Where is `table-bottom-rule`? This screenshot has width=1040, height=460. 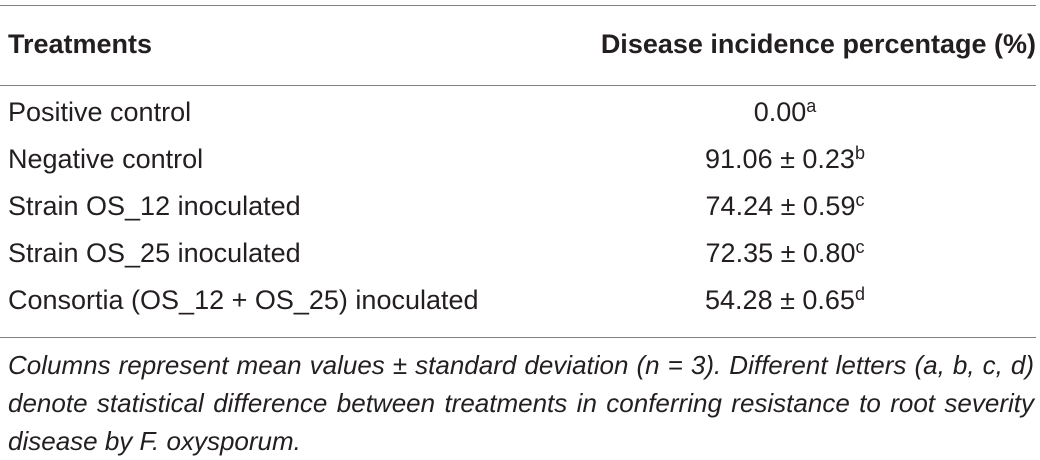
table-bottom-rule is located at coordinates (518, 337).